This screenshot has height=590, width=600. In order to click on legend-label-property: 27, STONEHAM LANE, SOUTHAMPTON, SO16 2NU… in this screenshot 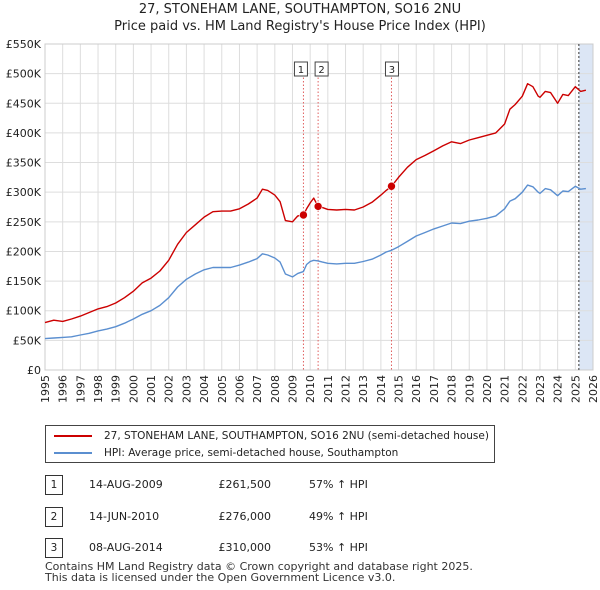, I will do `click(296, 436)`.